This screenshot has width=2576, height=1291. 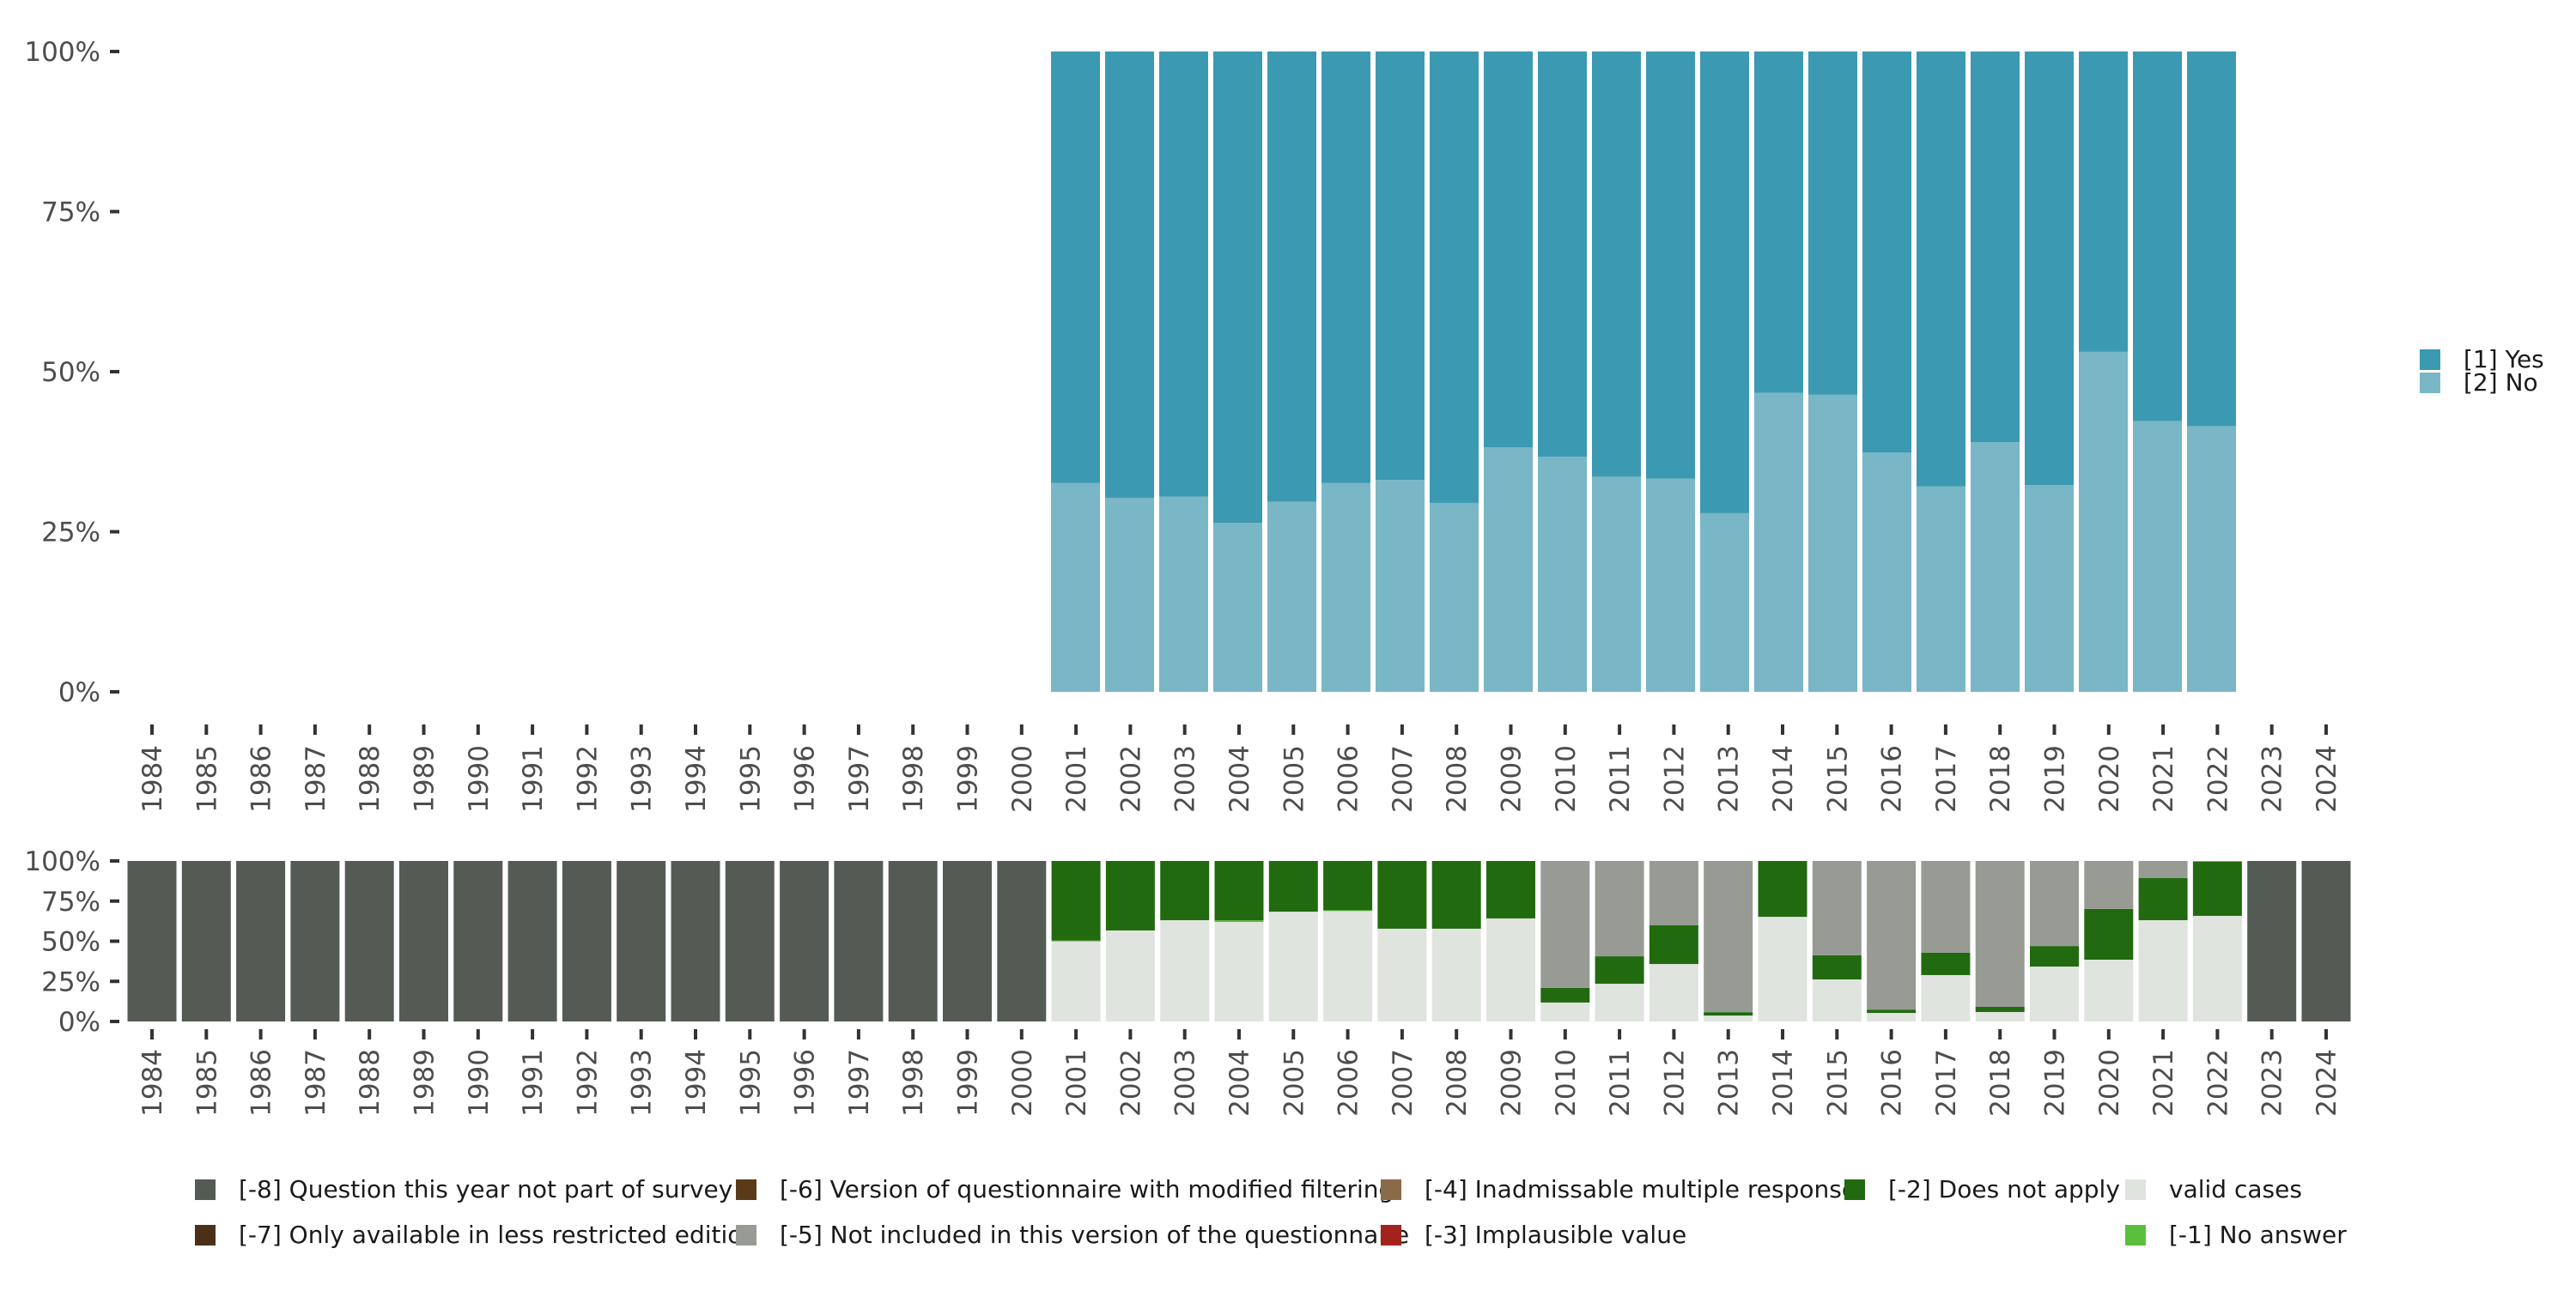 I want to click on bar-no-2013, so click(x=1725, y=602).